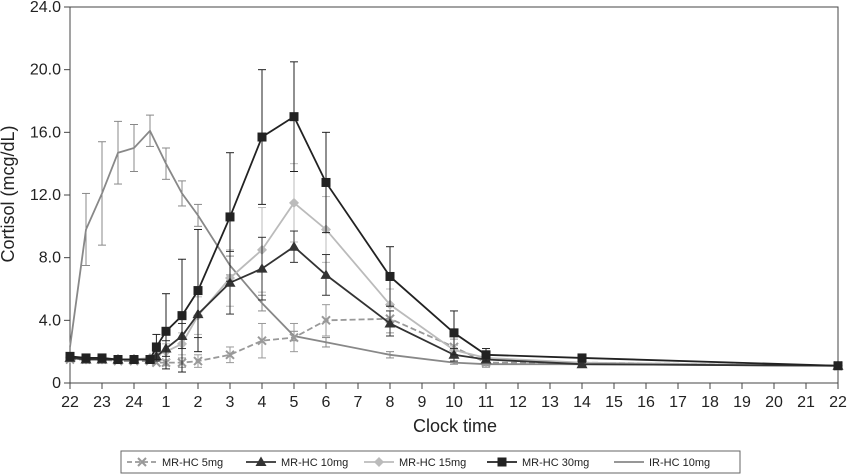  I want to click on y-tick-label: 12.0, so click(45, 195).